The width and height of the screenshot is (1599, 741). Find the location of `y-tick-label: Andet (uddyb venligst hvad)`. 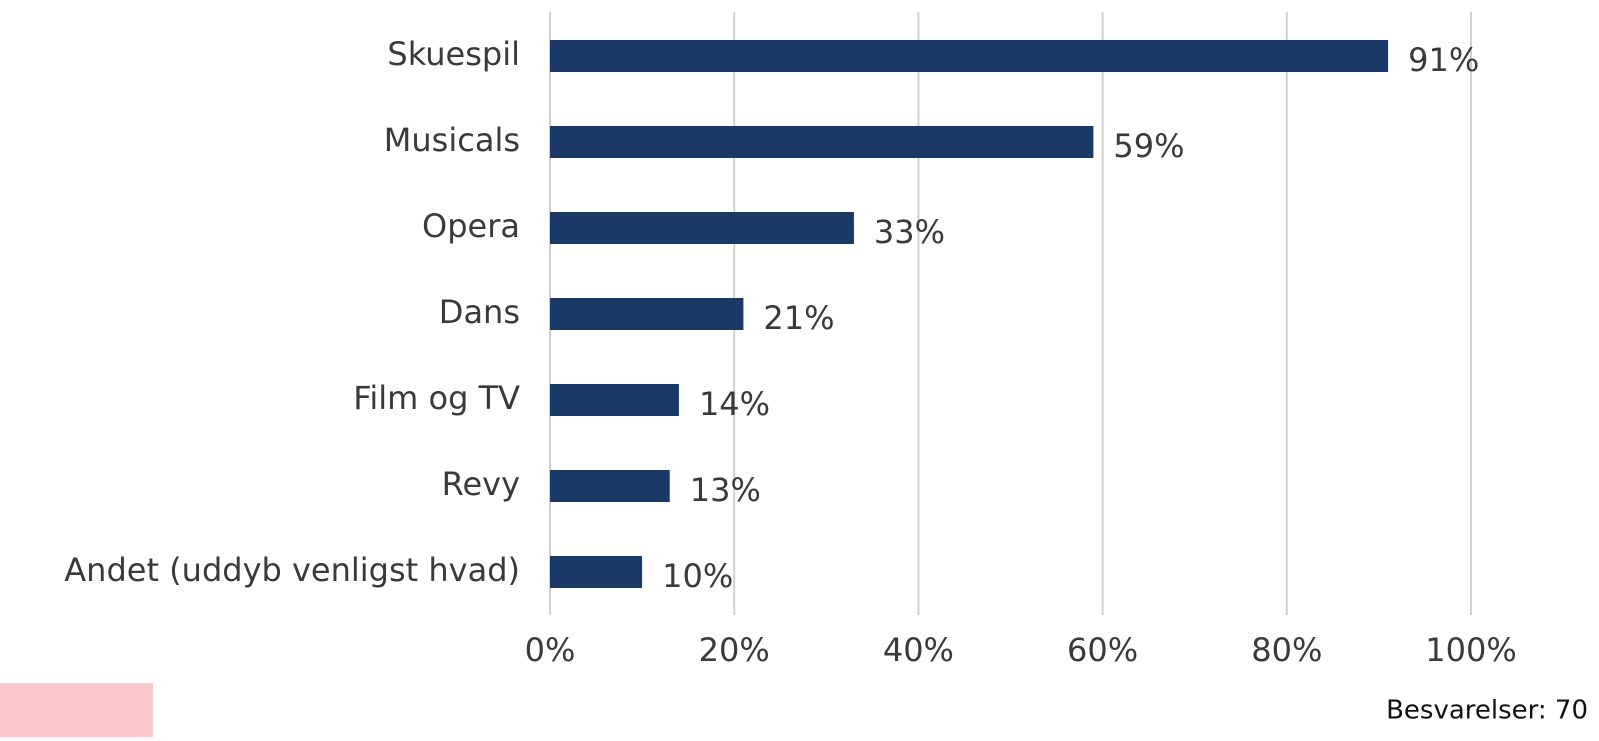

y-tick-label: Andet (uddyb venligst hvad) is located at coordinates (292, 570).